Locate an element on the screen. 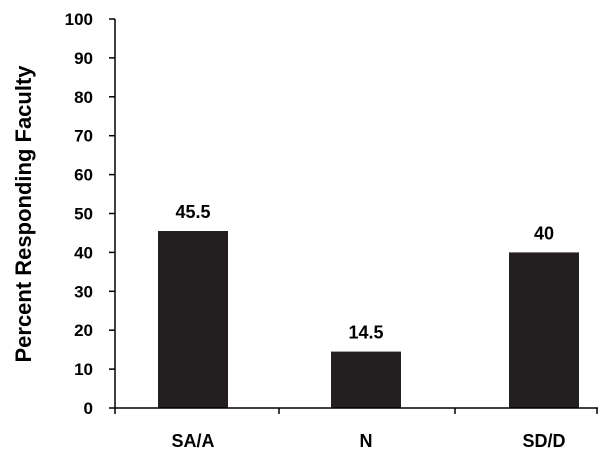 The height and width of the screenshot is (458, 600). x-tick-label: SD/D is located at coordinates (543, 441).